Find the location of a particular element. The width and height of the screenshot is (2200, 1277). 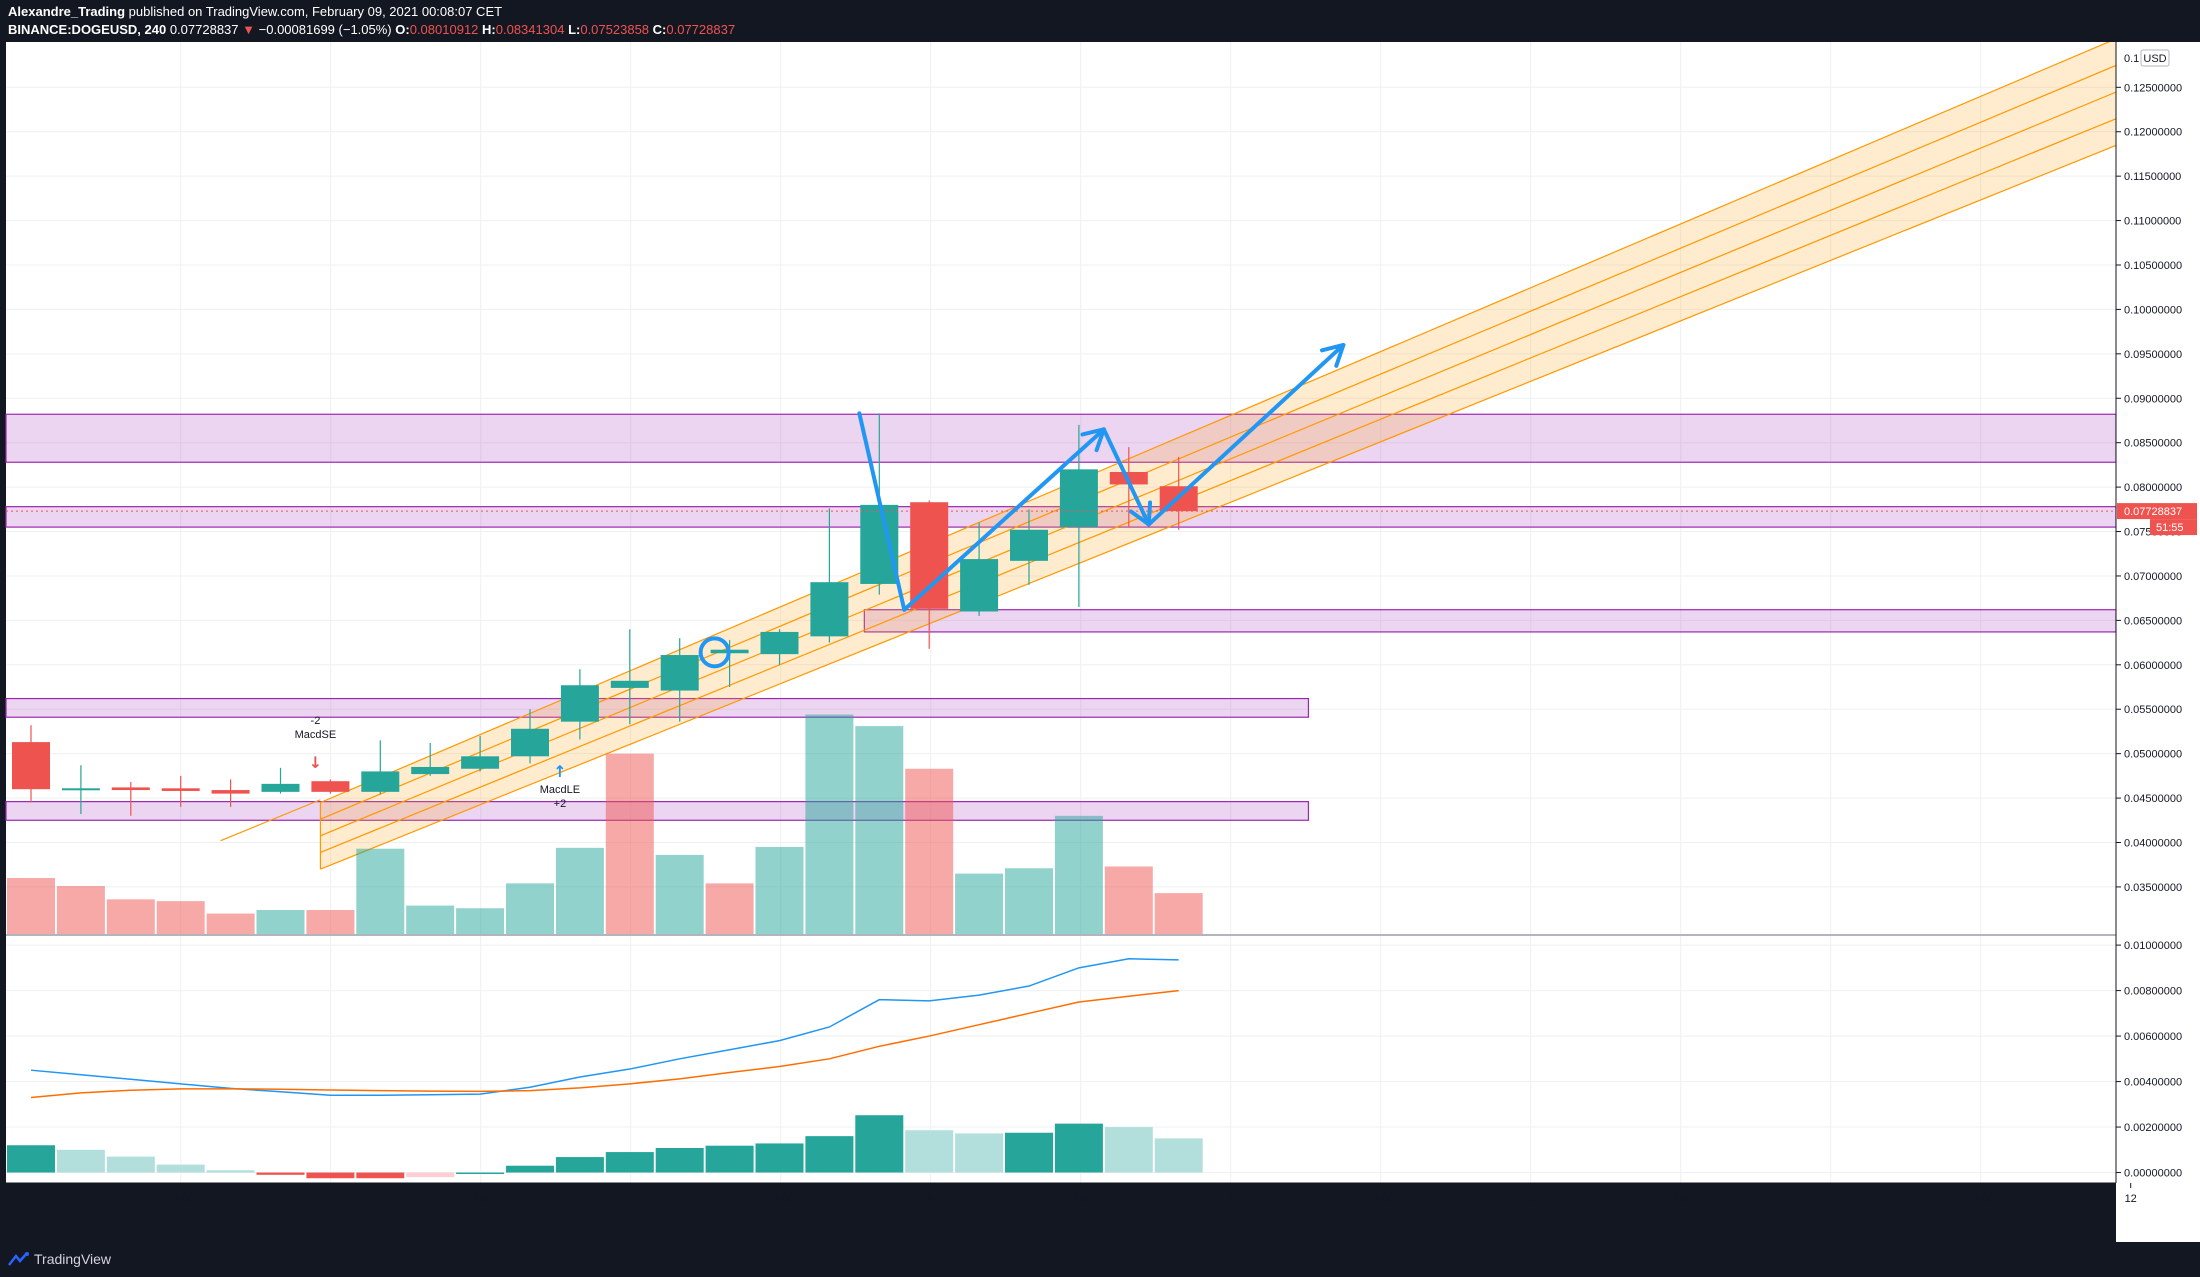

last-price-badge is located at coordinates (2157, 511).